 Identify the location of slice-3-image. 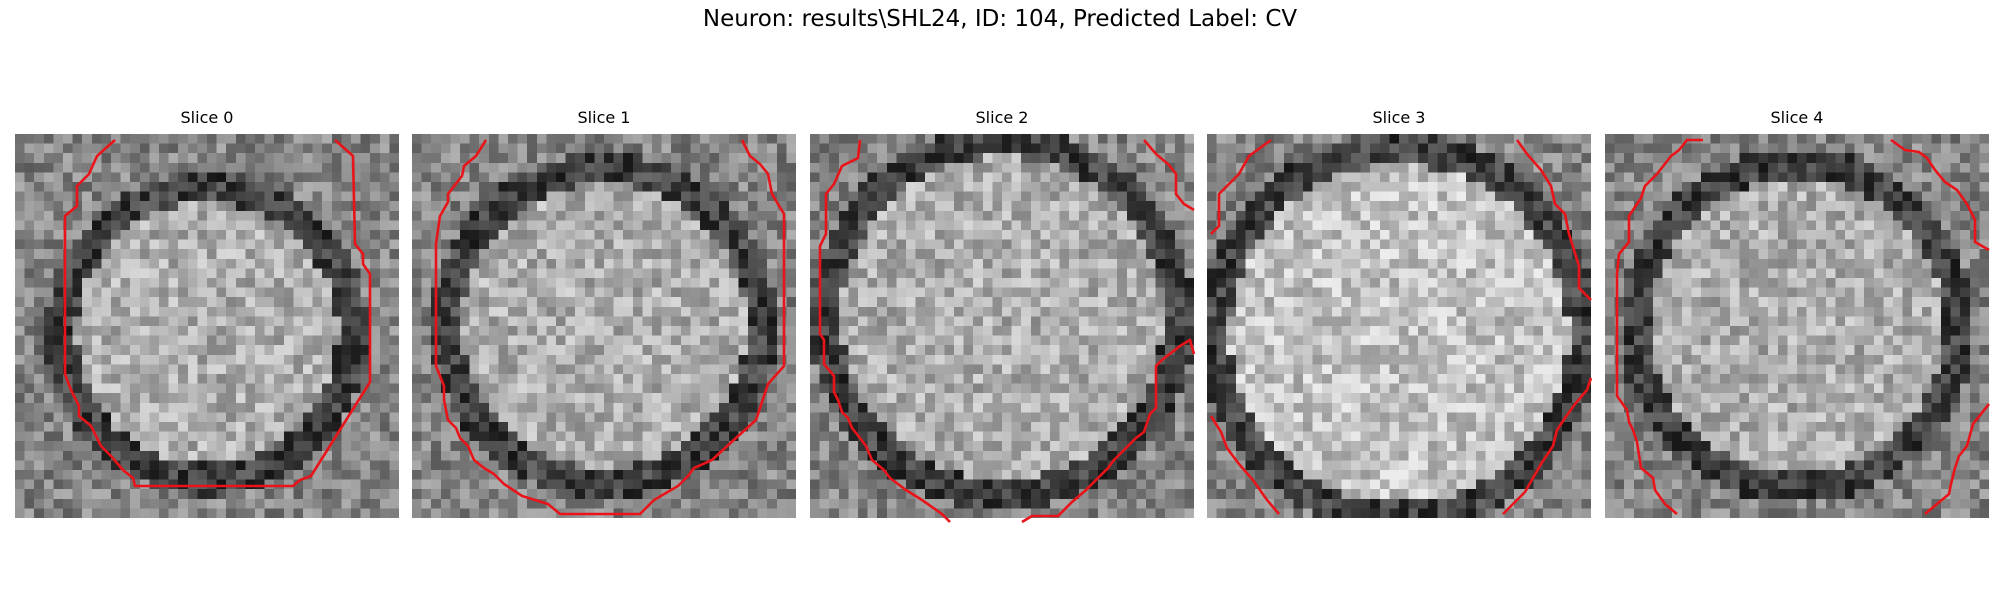
(1400, 326).